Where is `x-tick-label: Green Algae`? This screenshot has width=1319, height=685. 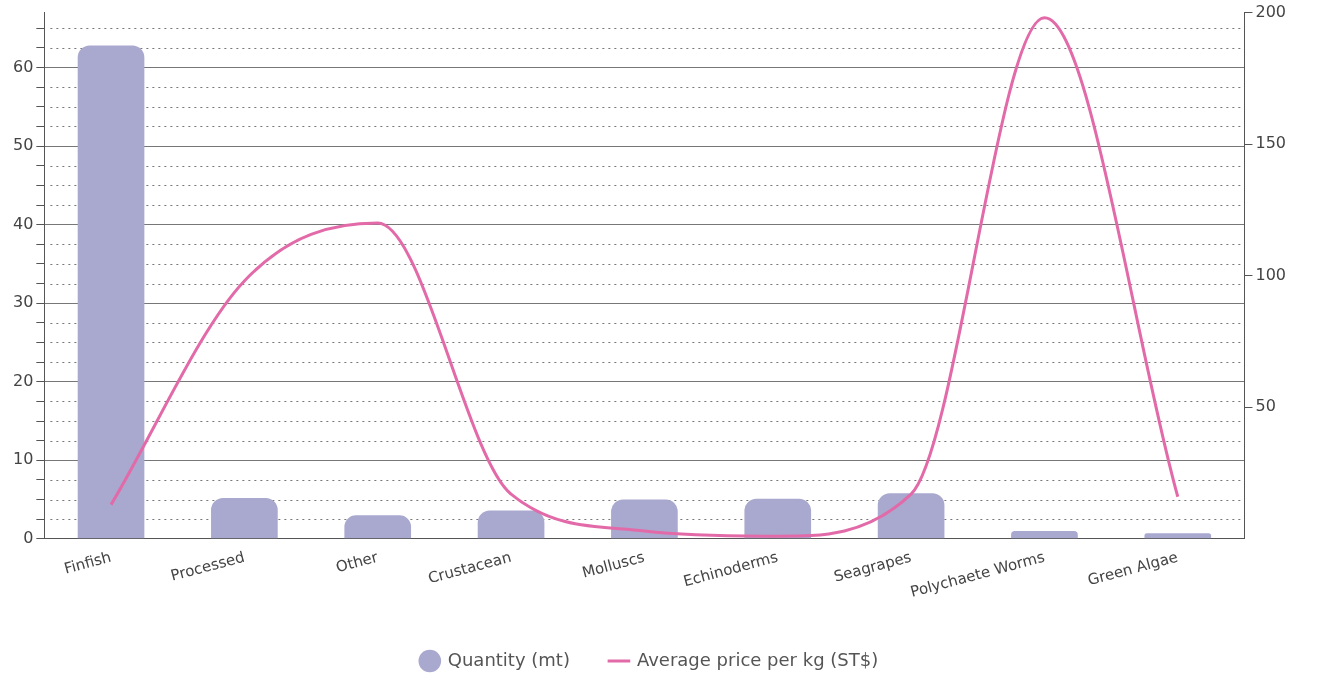 x-tick-label: Green Algae is located at coordinates (1132, 568).